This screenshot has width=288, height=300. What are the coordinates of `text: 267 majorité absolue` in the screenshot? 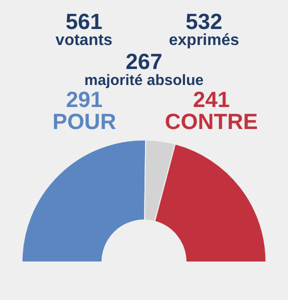 It's located at (144, 69).